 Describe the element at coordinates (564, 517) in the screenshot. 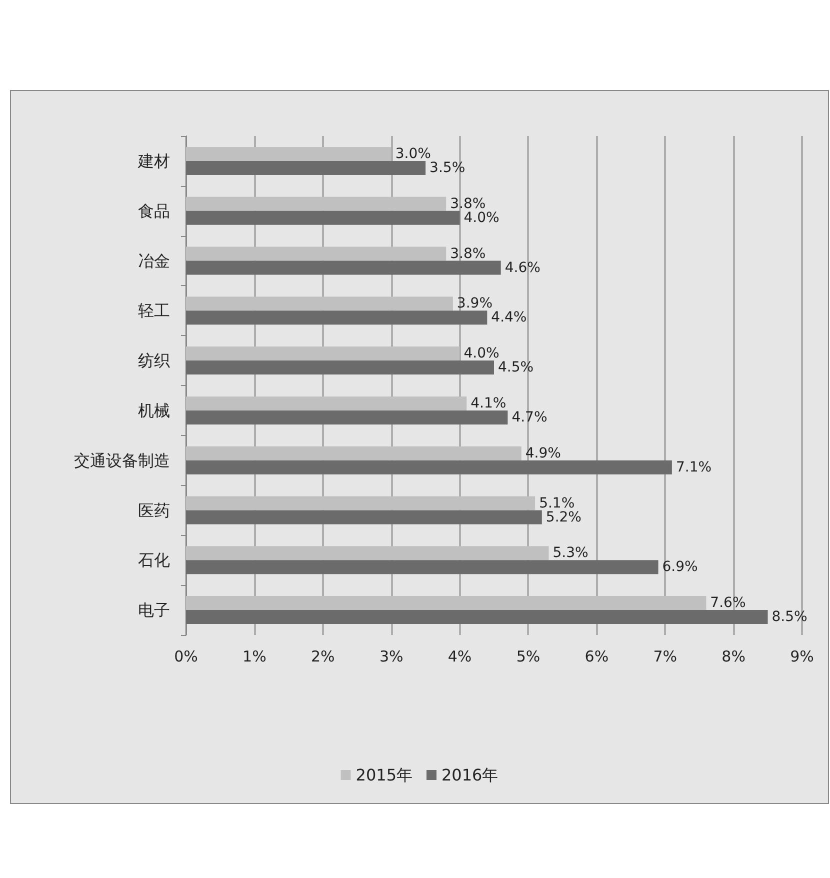

I see `data-label: 5.2%` at that location.